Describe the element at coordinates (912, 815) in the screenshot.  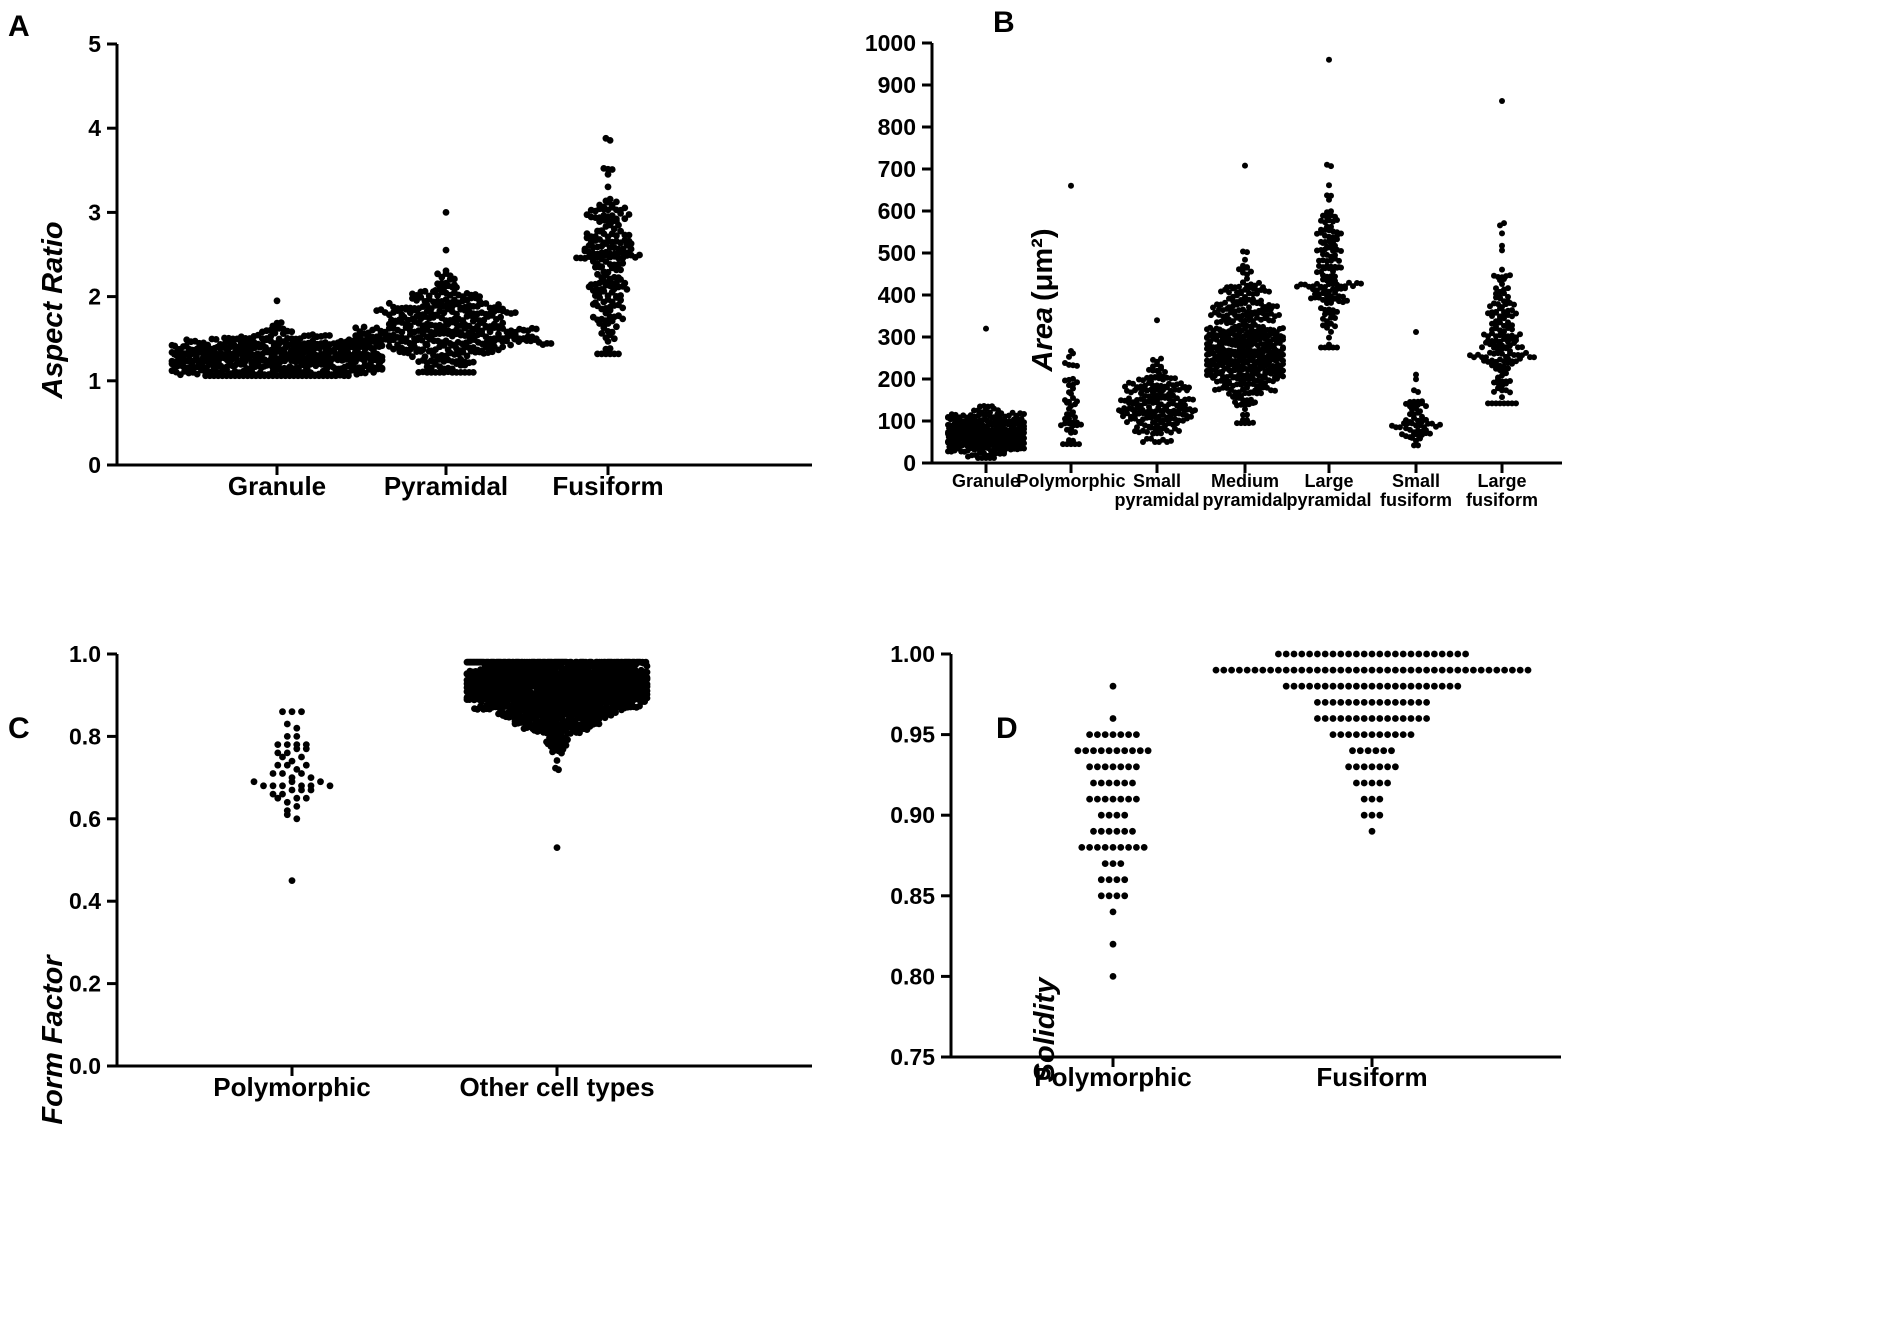
I see `panel-d-y-tick-label: 0.90` at that location.